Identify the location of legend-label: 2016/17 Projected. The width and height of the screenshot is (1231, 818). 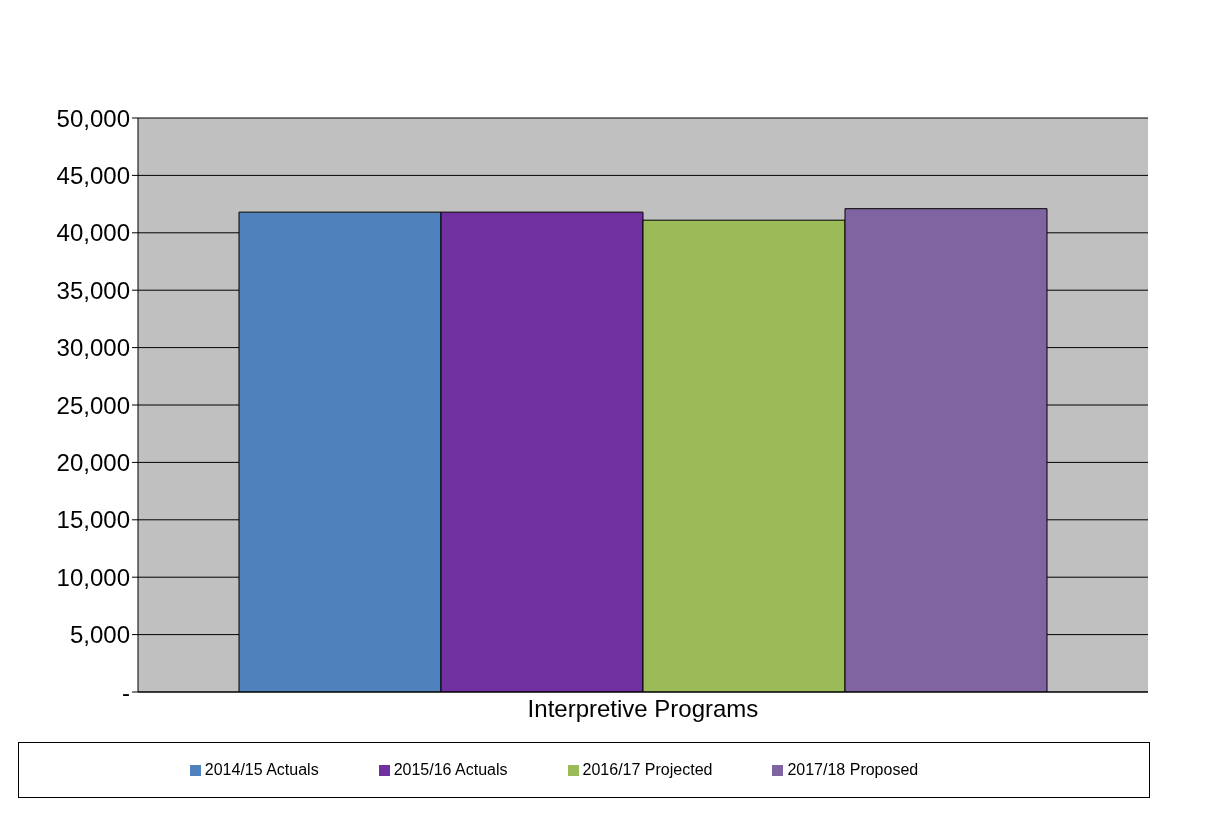
(647, 769).